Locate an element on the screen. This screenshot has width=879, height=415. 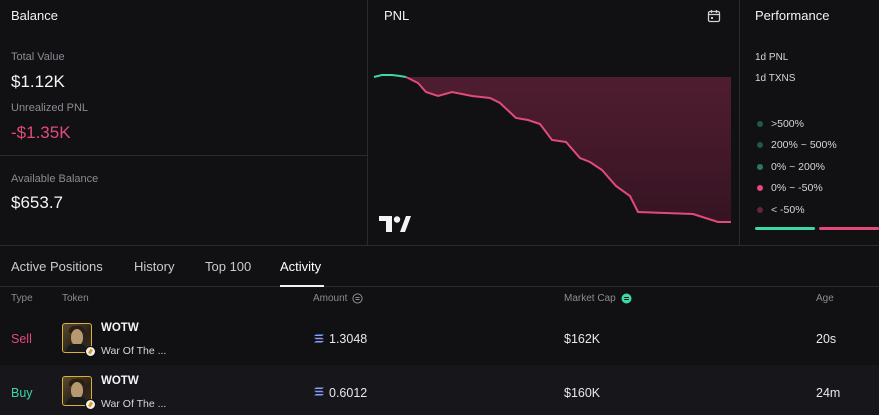
row-age: 20s is located at coordinates (826, 339).